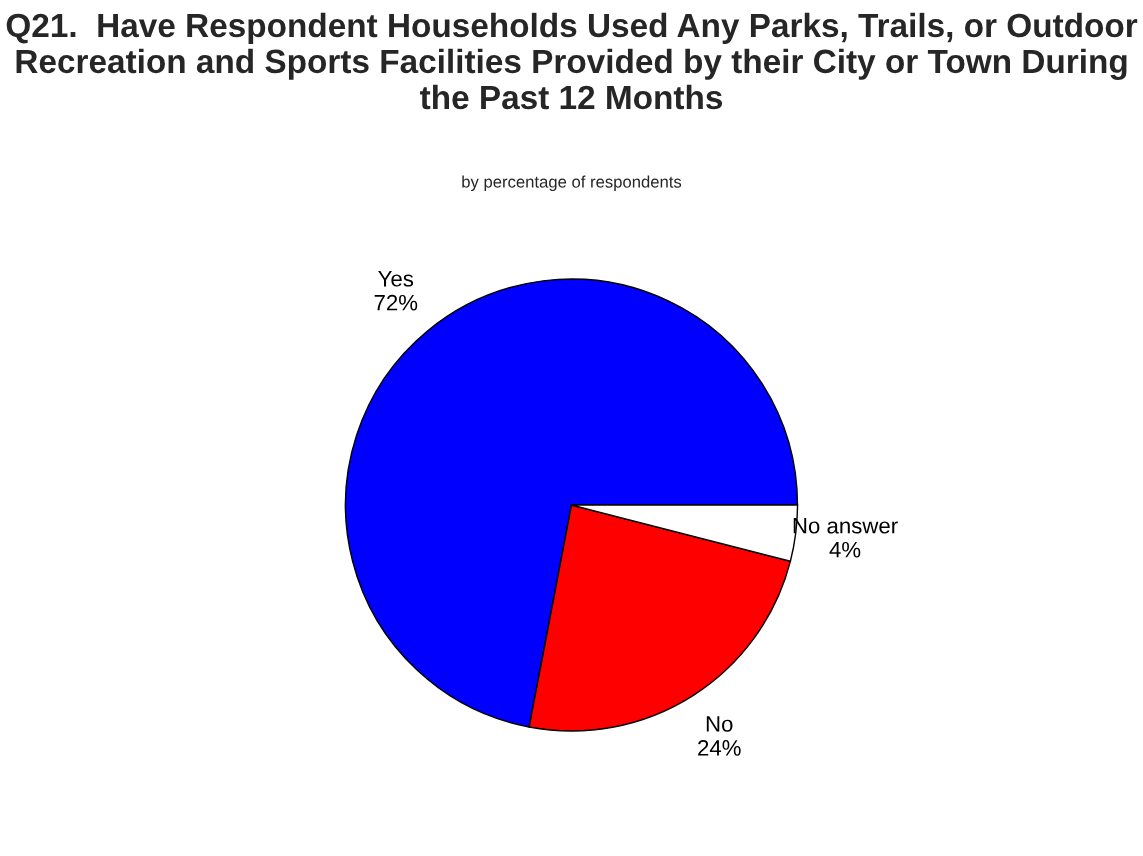 The height and width of the screenshot is (856, 1143). I want to click on data-label: 72%, so click(396, 302).